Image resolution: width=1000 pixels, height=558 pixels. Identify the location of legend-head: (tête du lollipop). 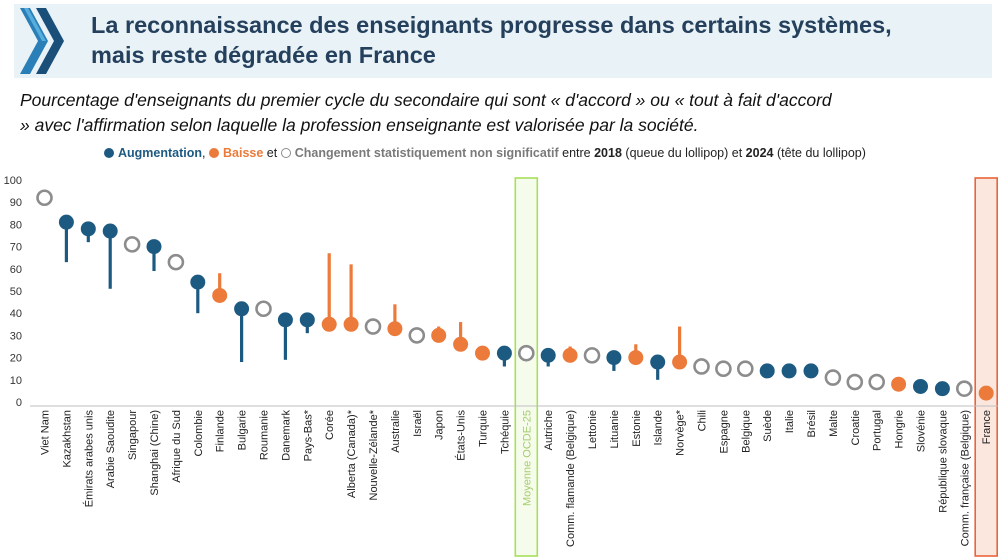
(821, 153).